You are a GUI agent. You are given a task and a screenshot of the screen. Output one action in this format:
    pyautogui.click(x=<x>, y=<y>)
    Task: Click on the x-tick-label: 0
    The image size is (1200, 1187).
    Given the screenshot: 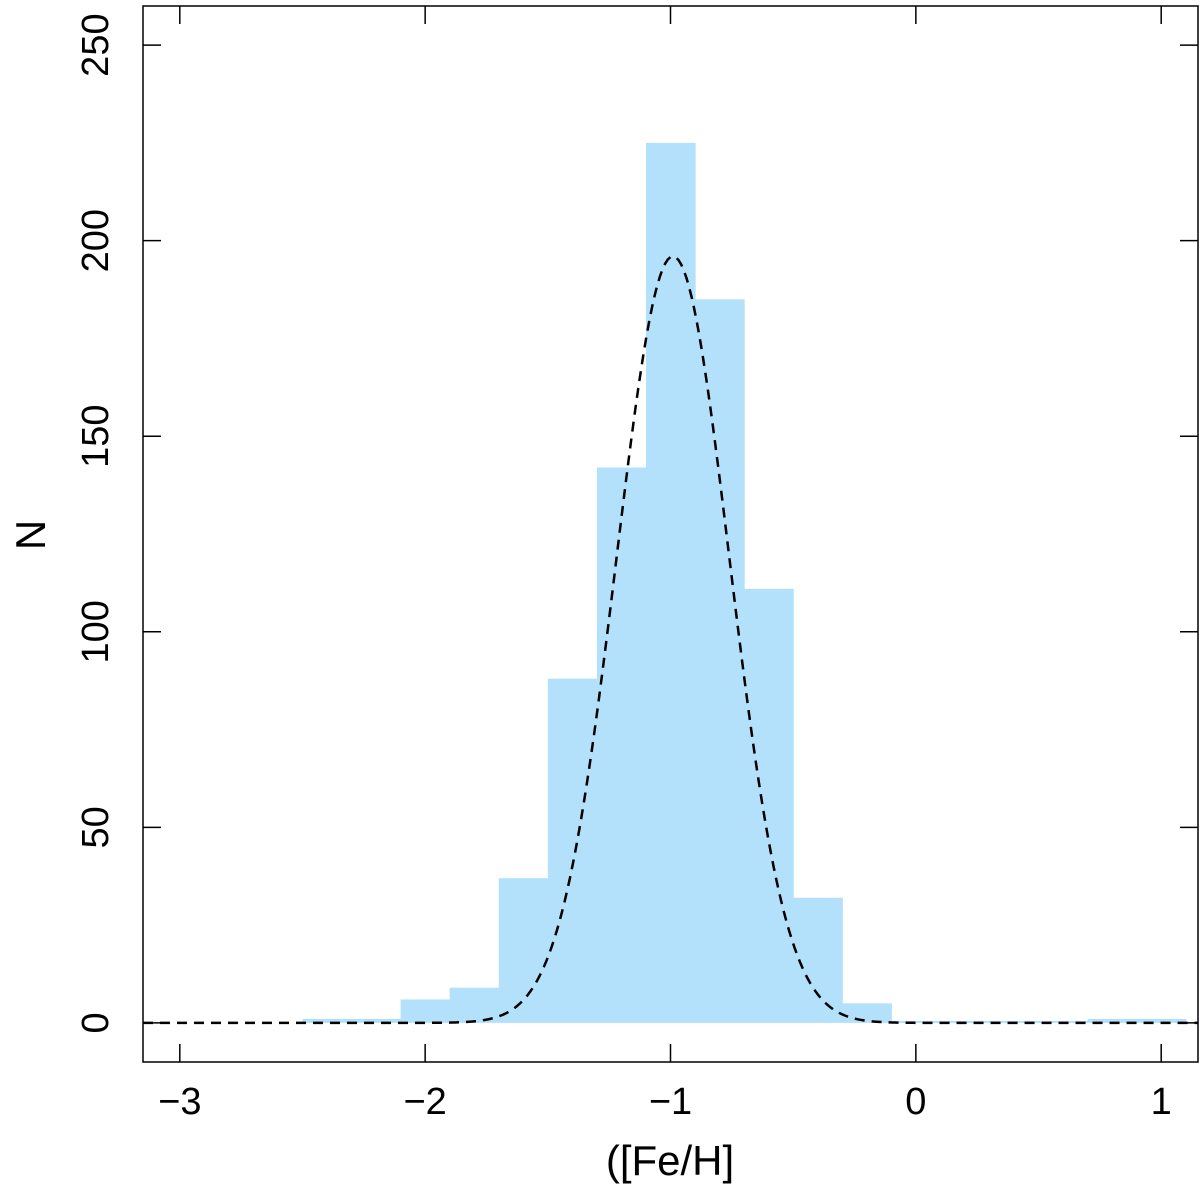 What is the action you would take?
    pyautogui.click(x=915, y=1102)
    